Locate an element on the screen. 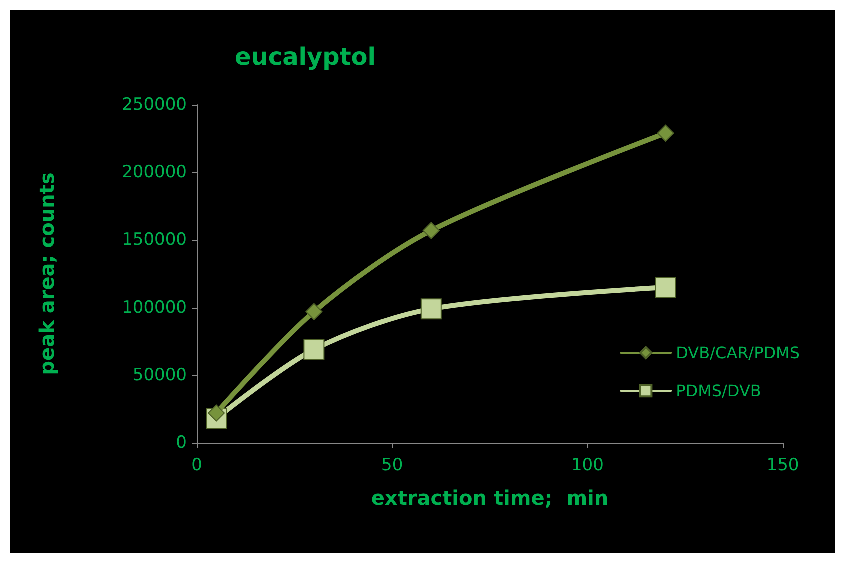 Image resolution: width=845 pixels, height=563 pixels. y-axis-title: peak area; counts is located at coordinates (47, 274).